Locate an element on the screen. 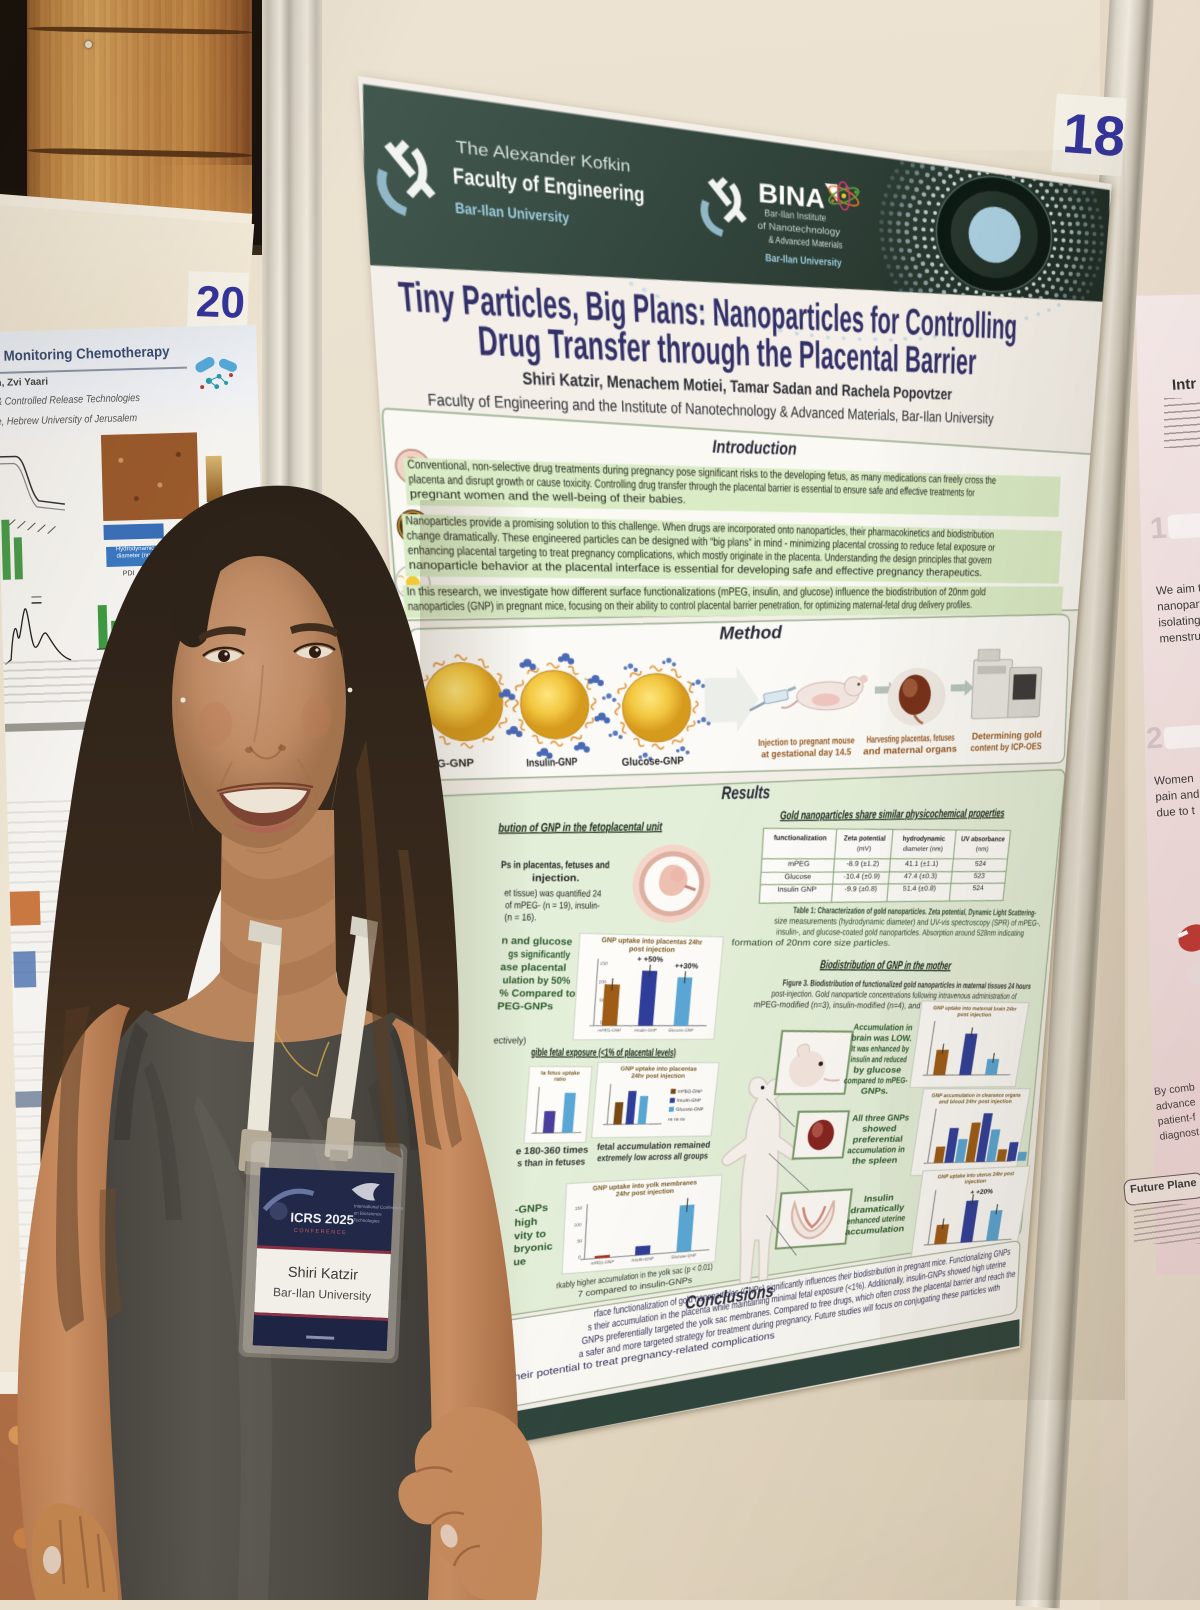 The image size is (1200, 1610). svg-text: ICRS 2025 is located at coordinates (322, 1219).